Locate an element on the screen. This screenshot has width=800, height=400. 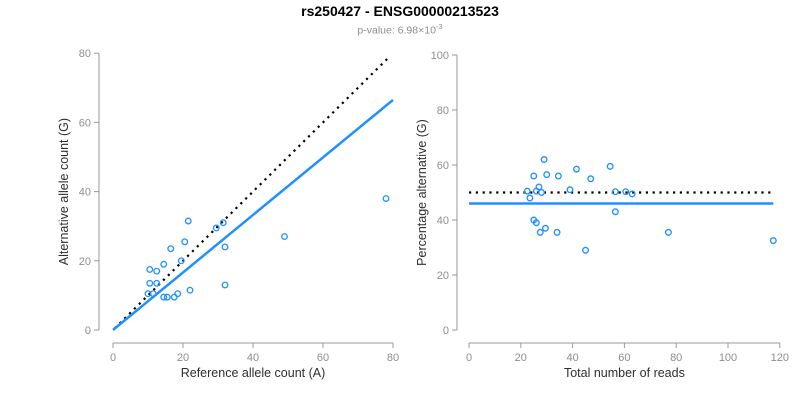
y-tick-label: 100 is located at coordinates (440, 56).